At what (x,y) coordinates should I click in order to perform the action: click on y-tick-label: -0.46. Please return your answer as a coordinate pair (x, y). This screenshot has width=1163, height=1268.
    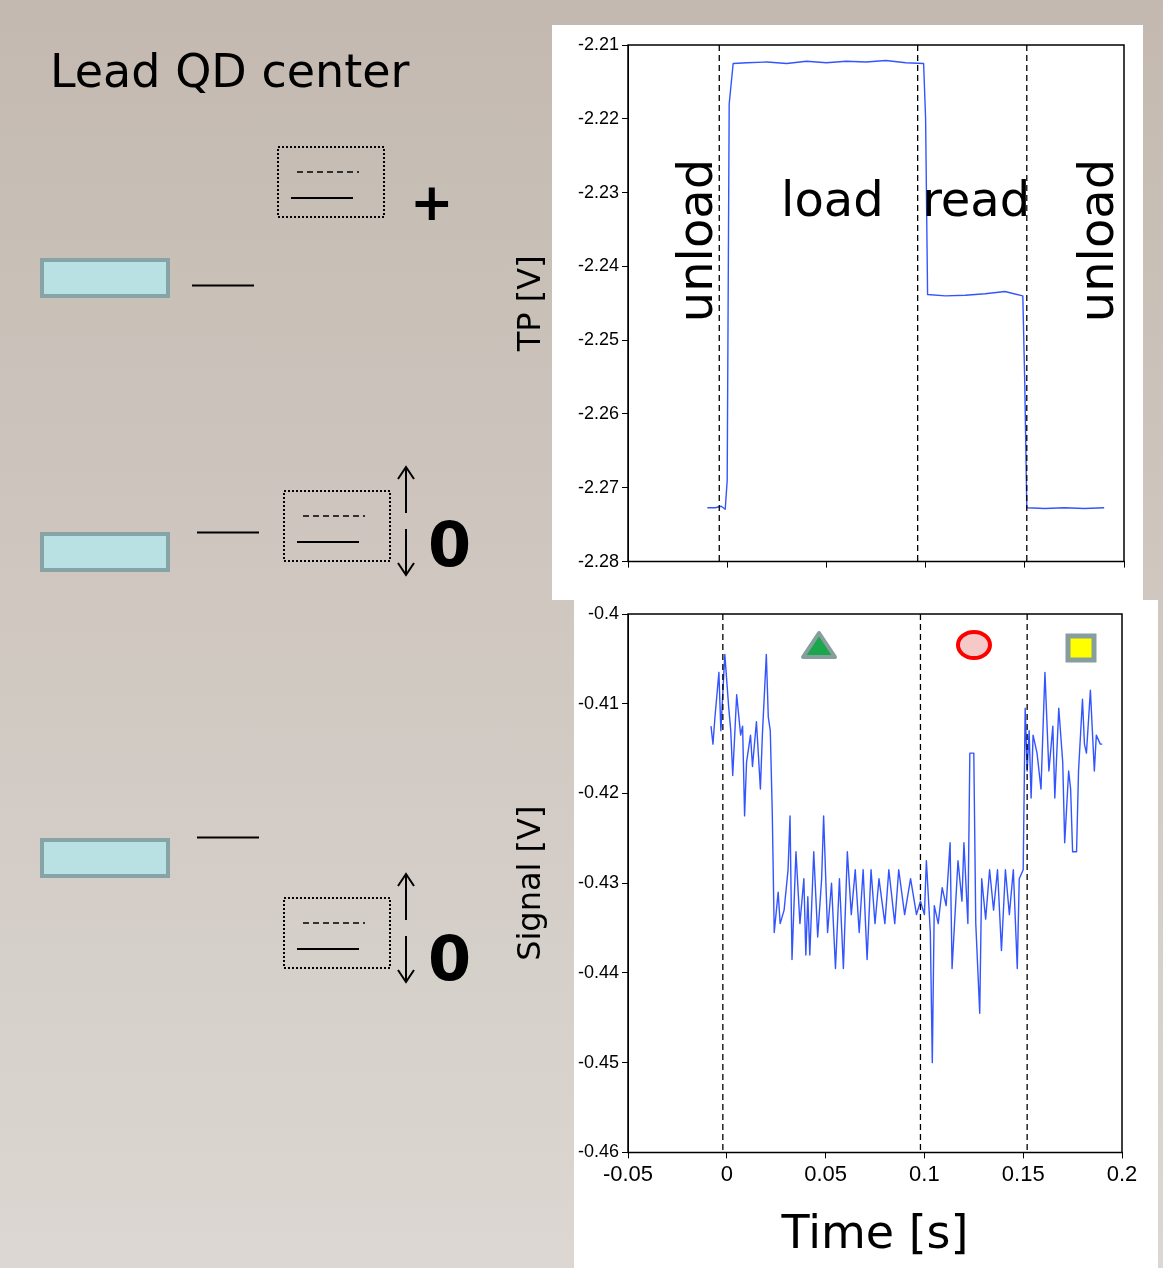
    Looking at the image, I should click on (598, 1151).